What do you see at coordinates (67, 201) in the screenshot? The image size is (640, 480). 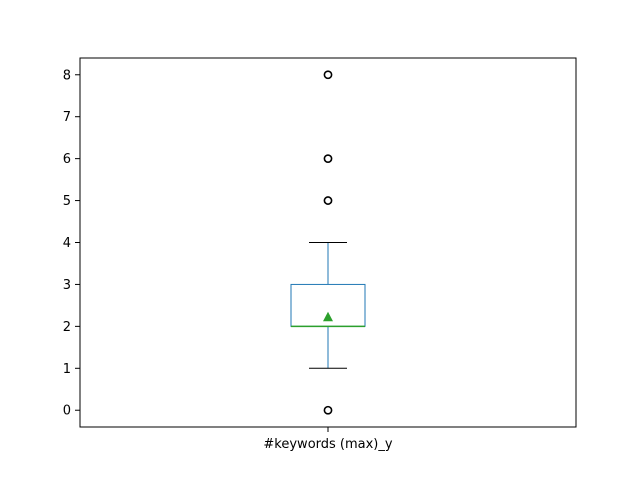 I see `y-tick-label: 5` at bounding box center [67, 201].